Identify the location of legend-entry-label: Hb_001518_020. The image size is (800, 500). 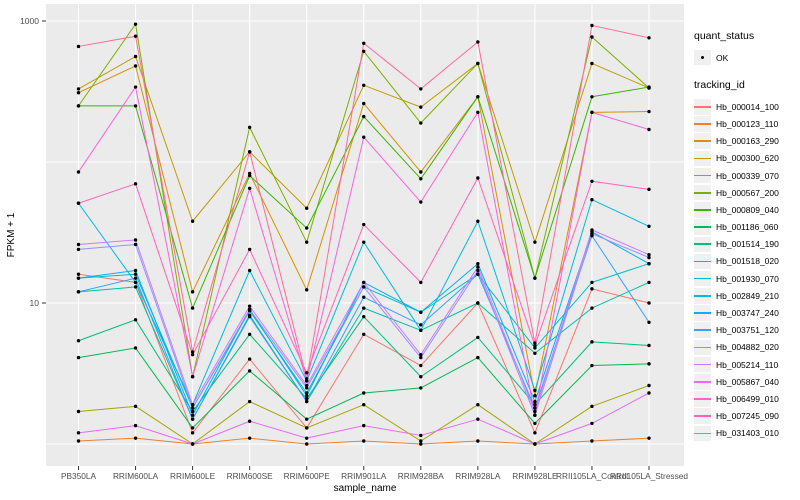
(747, 261).